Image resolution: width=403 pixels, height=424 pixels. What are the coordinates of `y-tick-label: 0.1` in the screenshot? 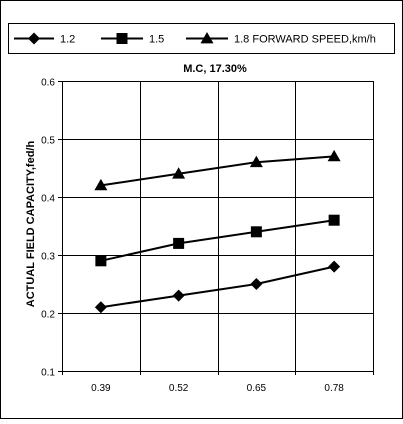 It's located at (48, 373).